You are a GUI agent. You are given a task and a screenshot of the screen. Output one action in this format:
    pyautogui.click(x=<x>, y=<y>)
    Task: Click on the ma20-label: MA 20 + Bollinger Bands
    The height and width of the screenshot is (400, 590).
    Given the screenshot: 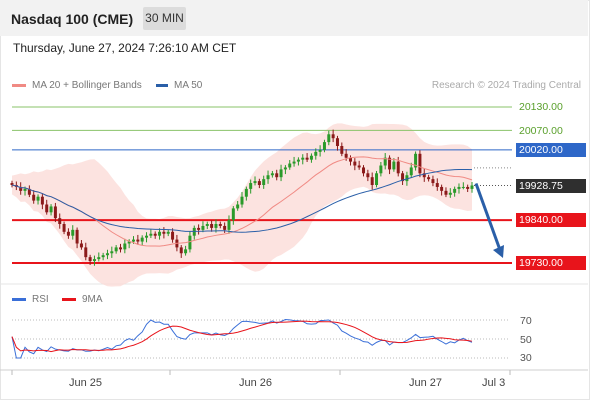 What is the action you would take?
    pyautogui.click(x=87, y=85)
    